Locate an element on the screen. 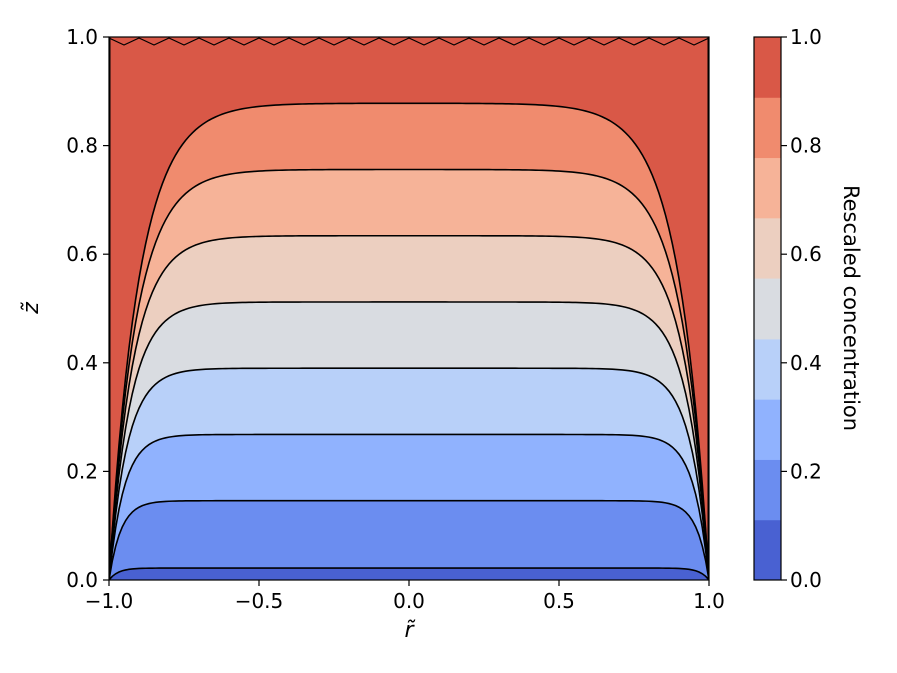 The height and width of the screenshot is (673, 897). colorbar-tick-label: 0.8 is located at coordinates (806, 146).